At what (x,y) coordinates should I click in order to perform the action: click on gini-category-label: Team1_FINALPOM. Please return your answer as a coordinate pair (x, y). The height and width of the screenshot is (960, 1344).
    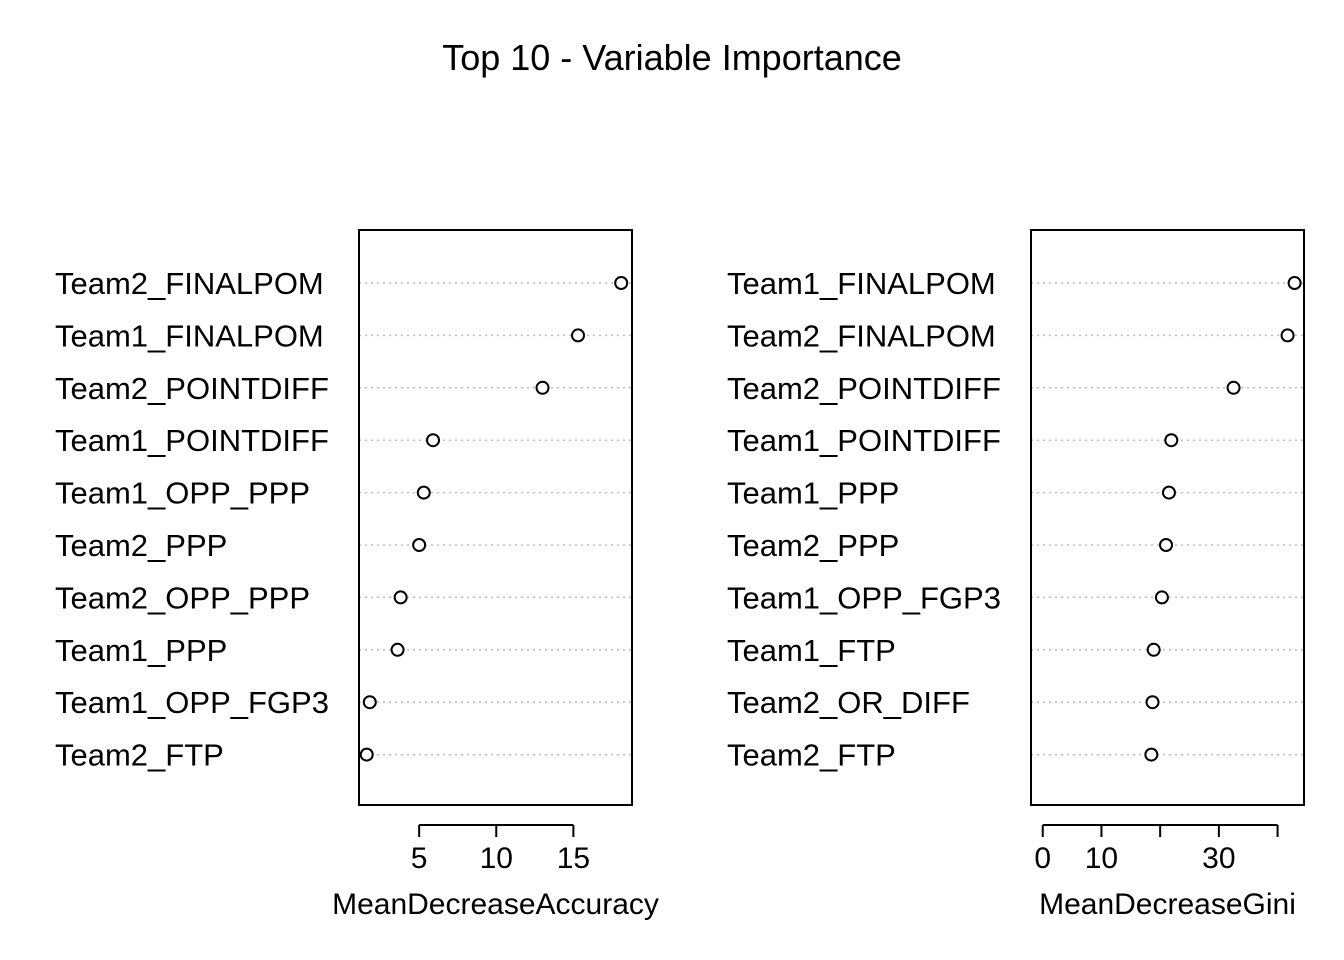
    Looking at the image, I should click on (861, 283).